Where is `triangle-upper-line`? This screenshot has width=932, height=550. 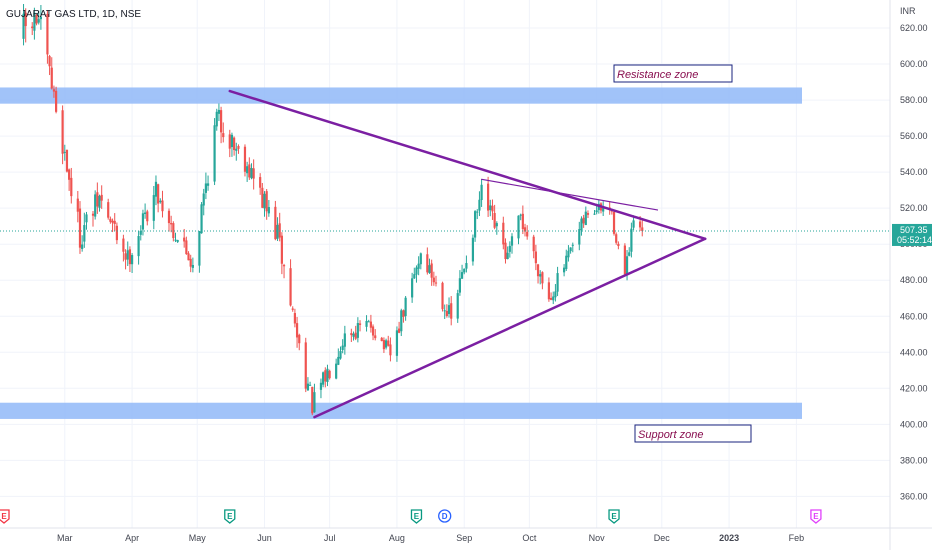 triangle-upper-line is located at coordinates (467, 165).